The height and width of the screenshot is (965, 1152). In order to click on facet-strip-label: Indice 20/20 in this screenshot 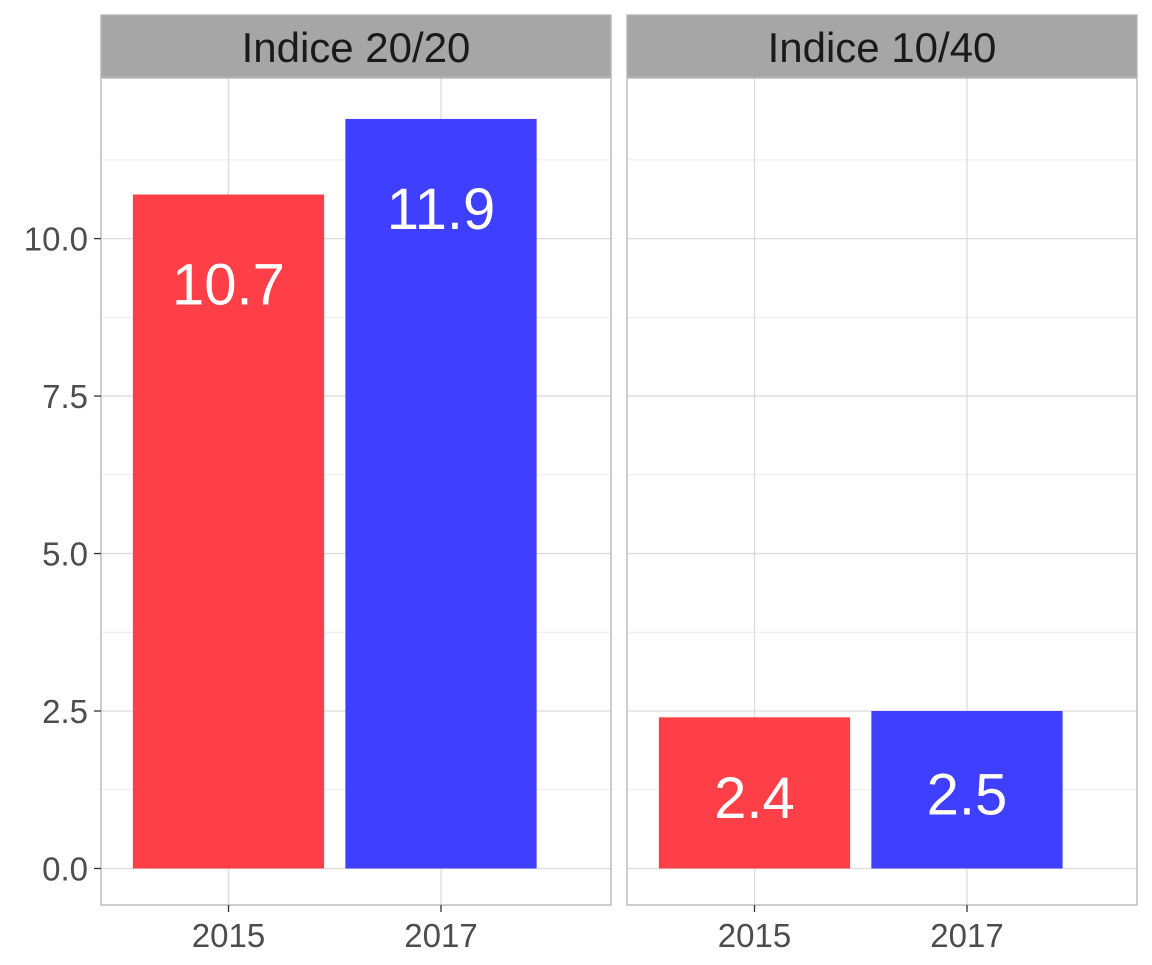, I will do `click(356, 47)`.